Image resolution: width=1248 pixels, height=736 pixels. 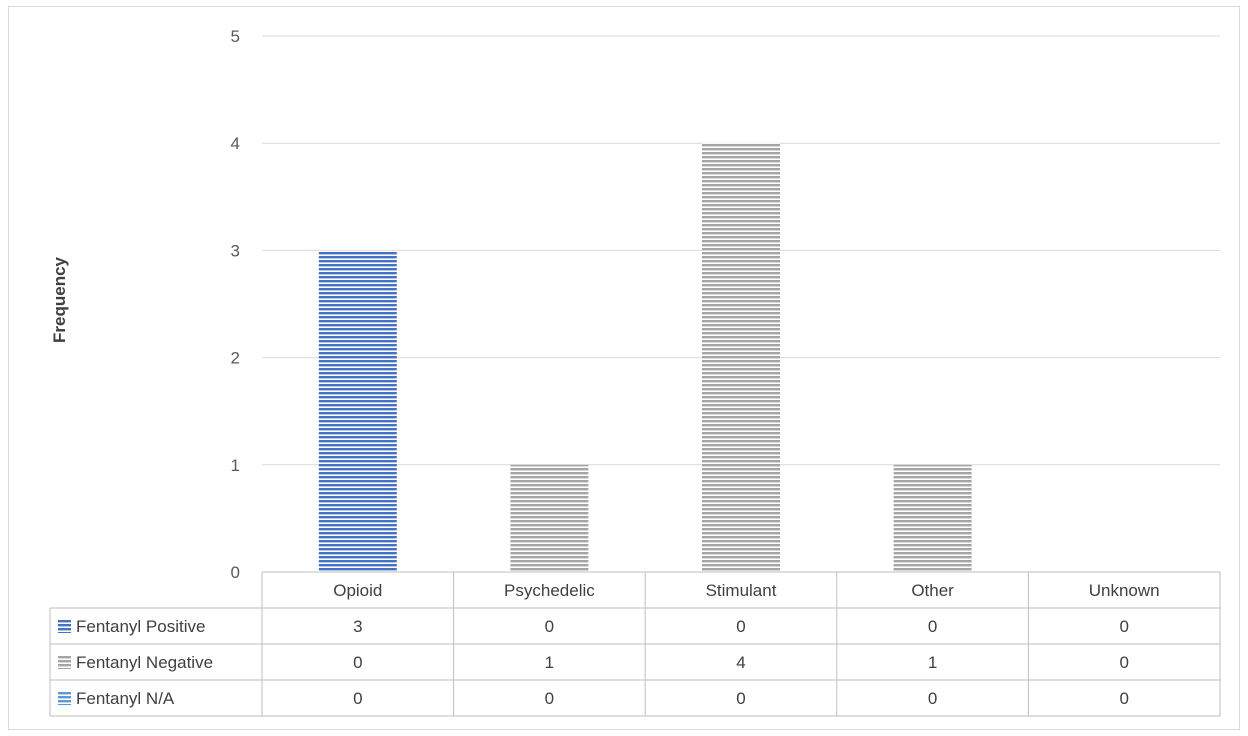 I want to click on table-cell-value: 3, so click(x=357, y=626).